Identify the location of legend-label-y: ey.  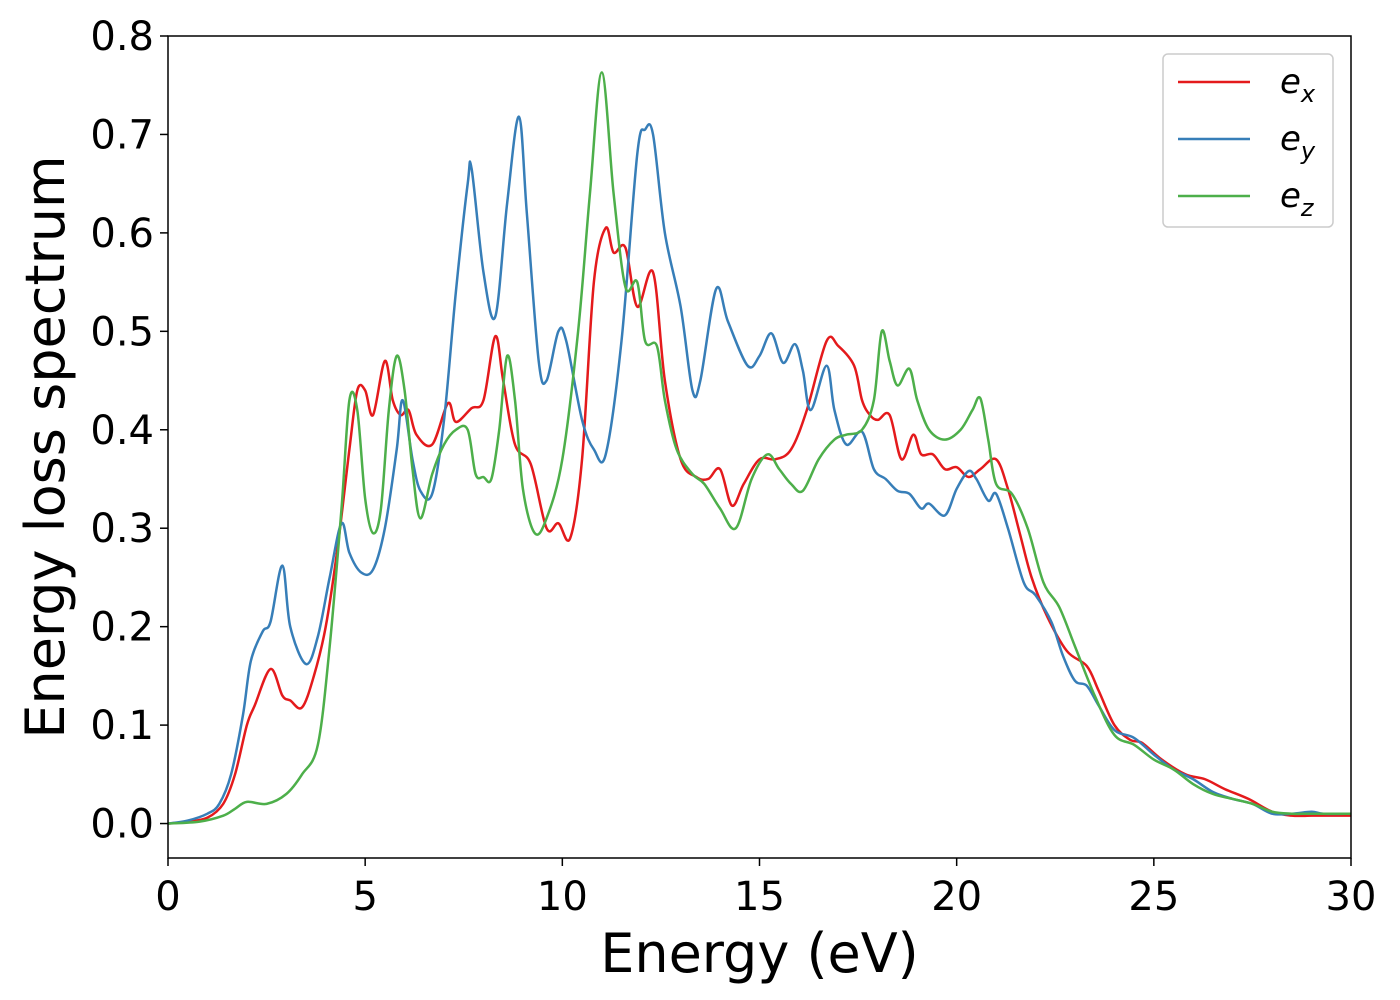
(1298, 142).